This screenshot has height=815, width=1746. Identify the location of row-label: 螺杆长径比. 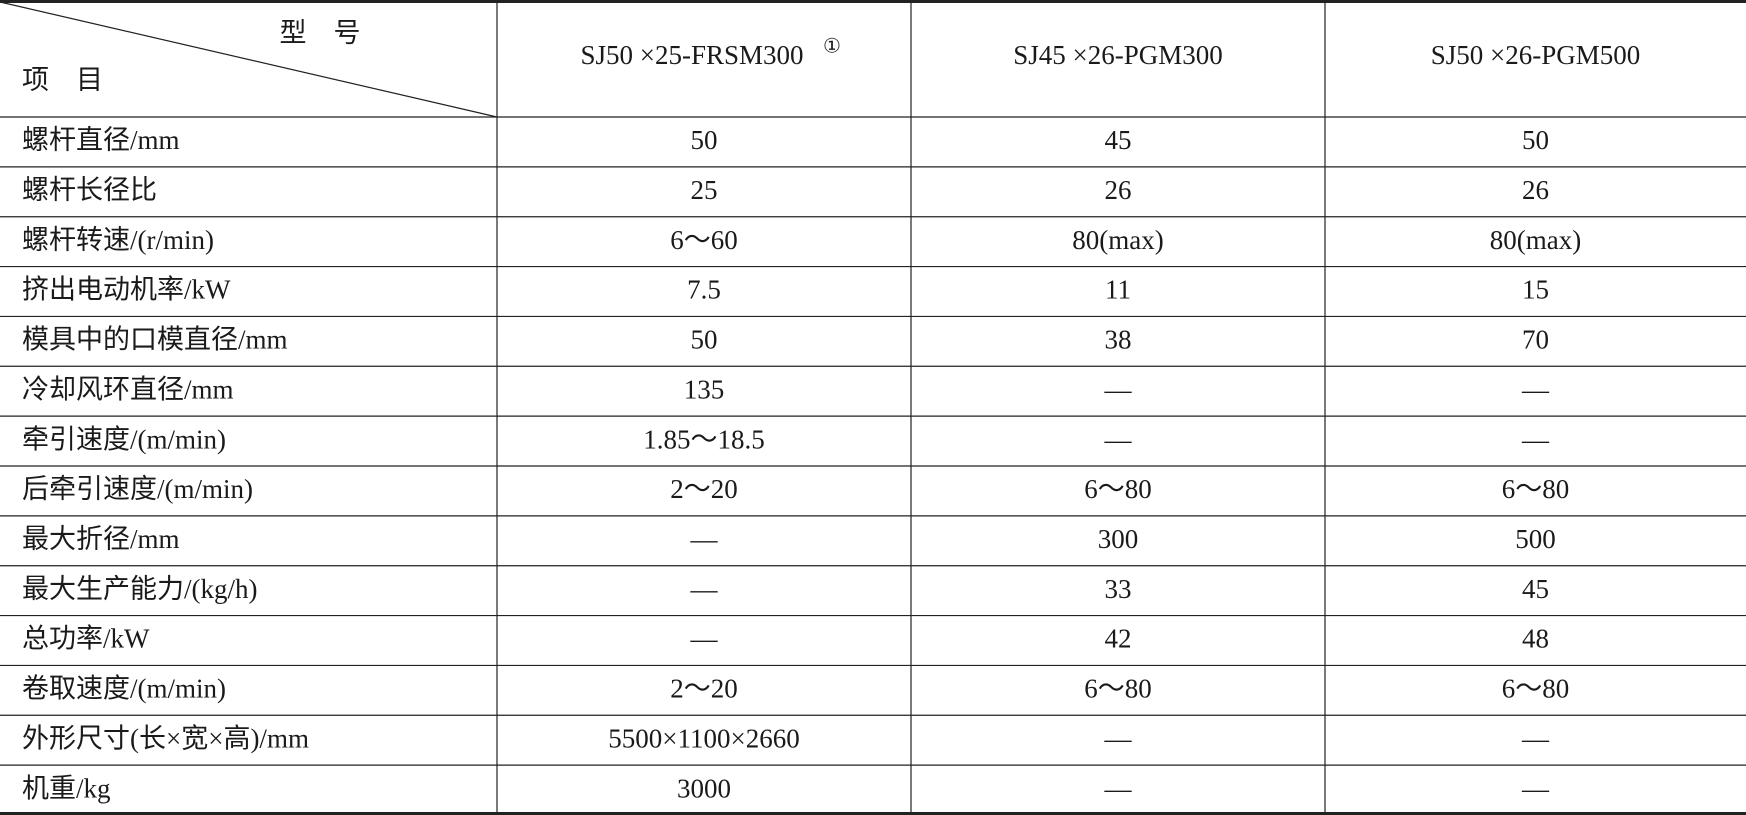
(89, 190).